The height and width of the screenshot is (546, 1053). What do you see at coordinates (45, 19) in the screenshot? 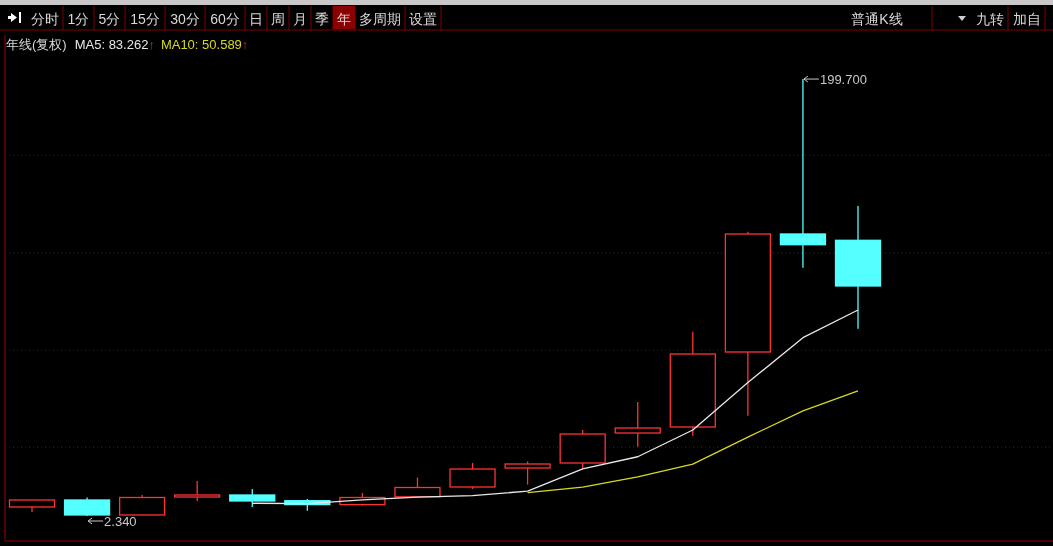
I see `text: 分时` at bounding box center [45, 19].